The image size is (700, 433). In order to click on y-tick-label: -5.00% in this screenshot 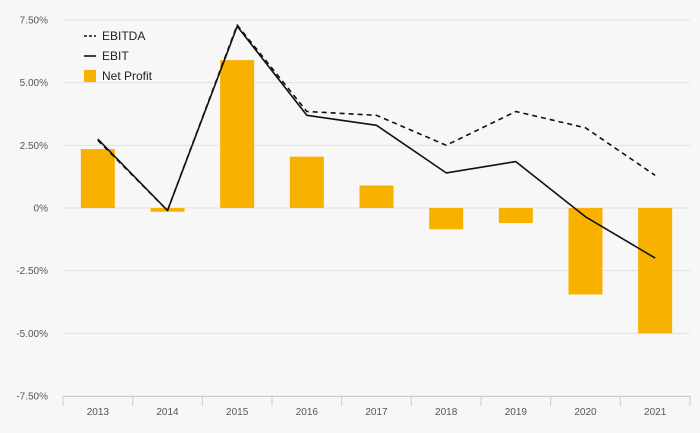, I will do `click(32, 334)`.